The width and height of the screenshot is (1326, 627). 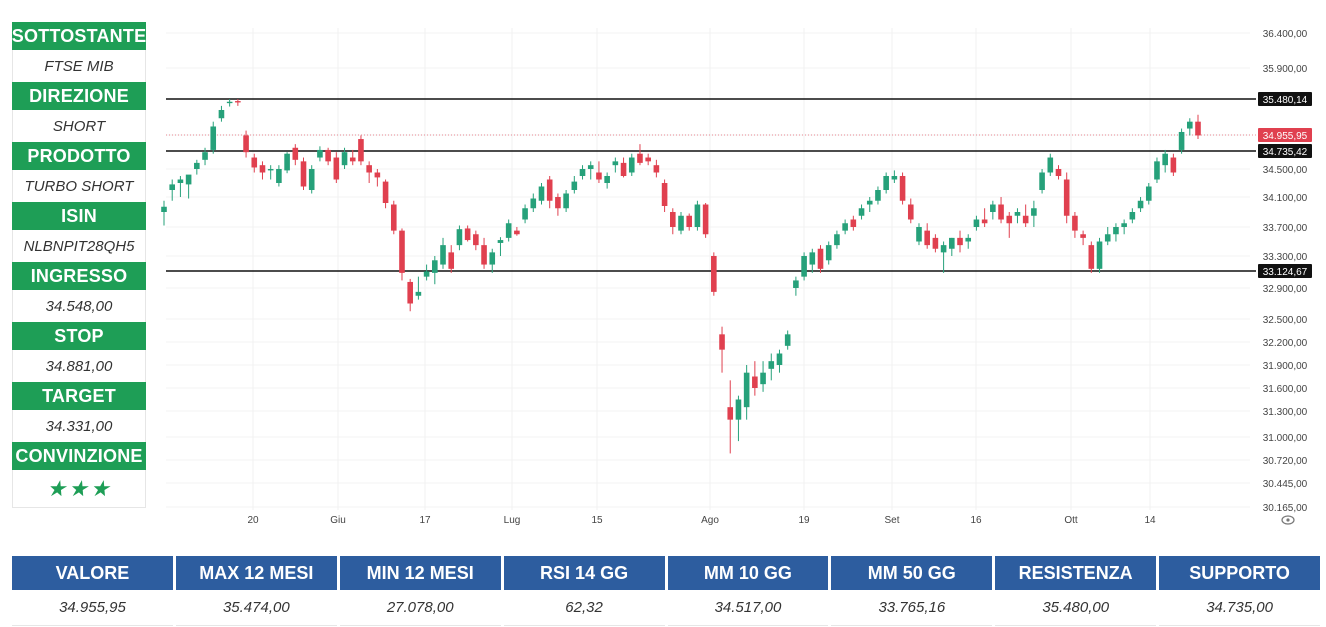 What do you see at coordinates (256, 591) in the screenshot?
I see `stats-column: MAX 12 MESI 35.474,00` at bounding box center [256, 591].